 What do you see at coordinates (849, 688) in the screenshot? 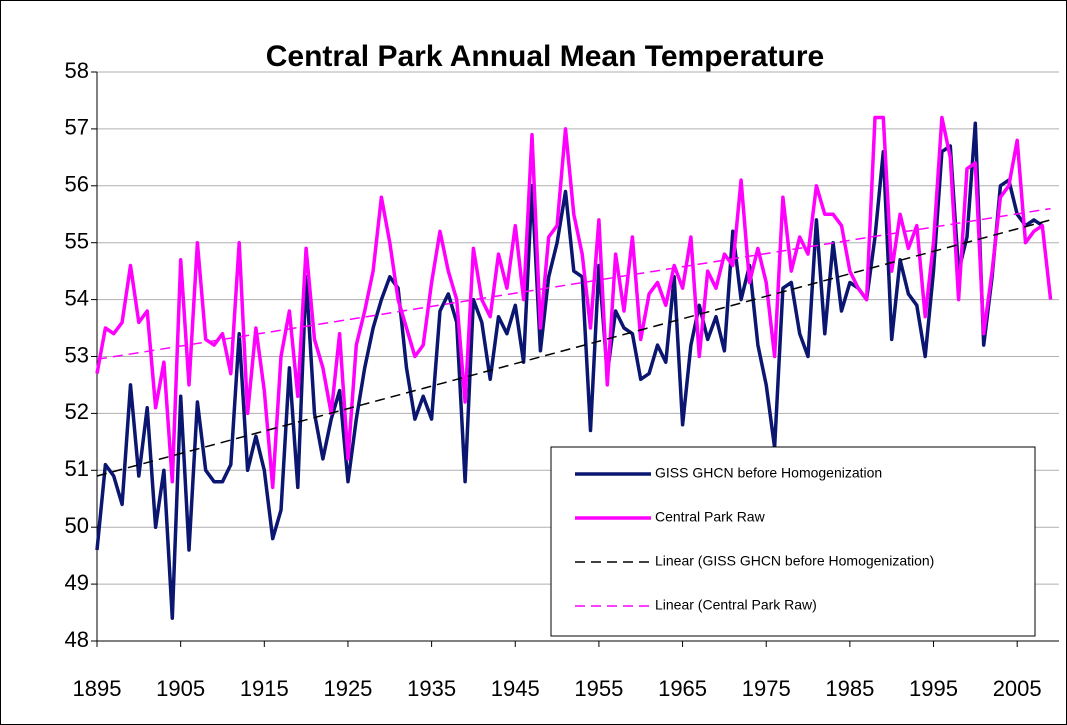
I see `x-tick-label: 1985` at bounding box center [849, 688].